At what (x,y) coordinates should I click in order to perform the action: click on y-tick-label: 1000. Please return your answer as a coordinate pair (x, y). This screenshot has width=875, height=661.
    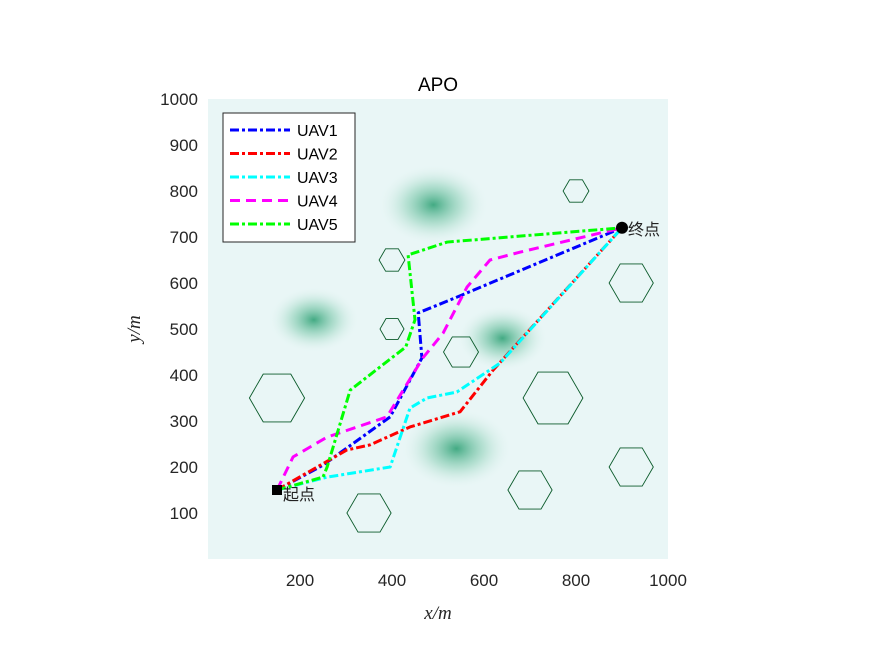
    Looking at the image, I should click on (179, 99).